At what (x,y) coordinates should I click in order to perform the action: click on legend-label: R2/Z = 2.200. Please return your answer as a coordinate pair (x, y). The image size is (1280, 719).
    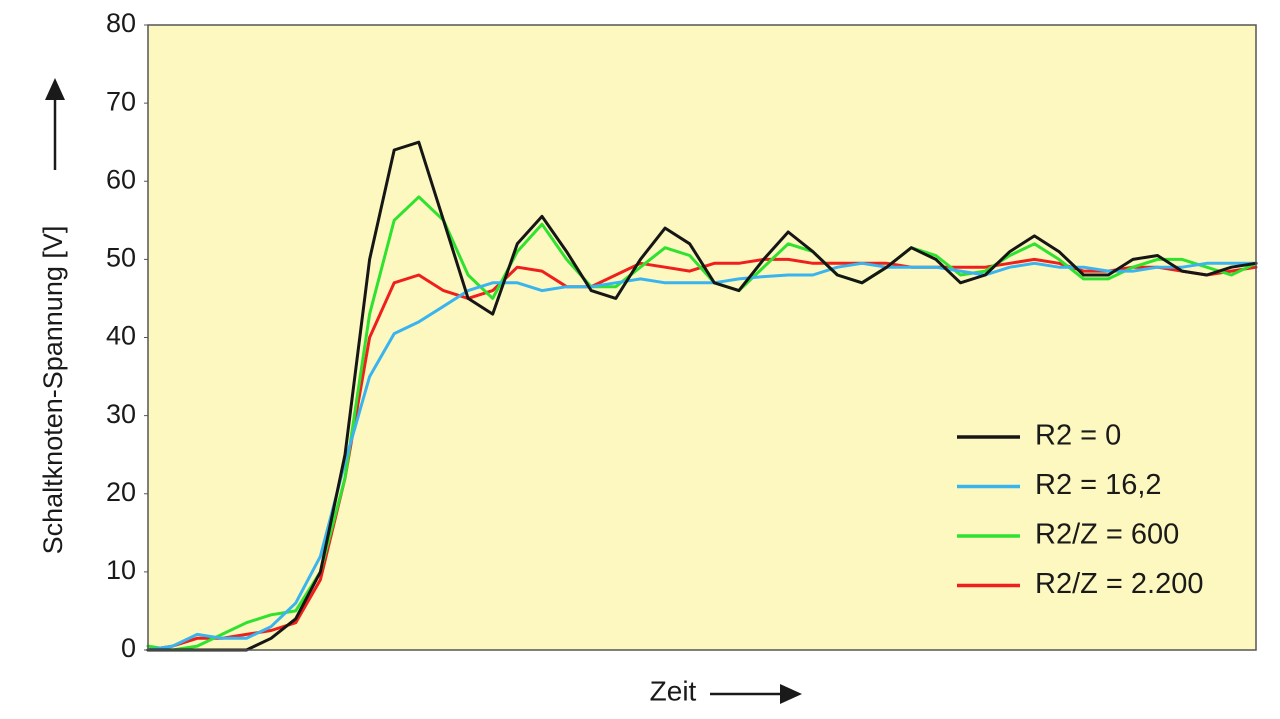
    Looking at the image, I should click on (1119, 584).